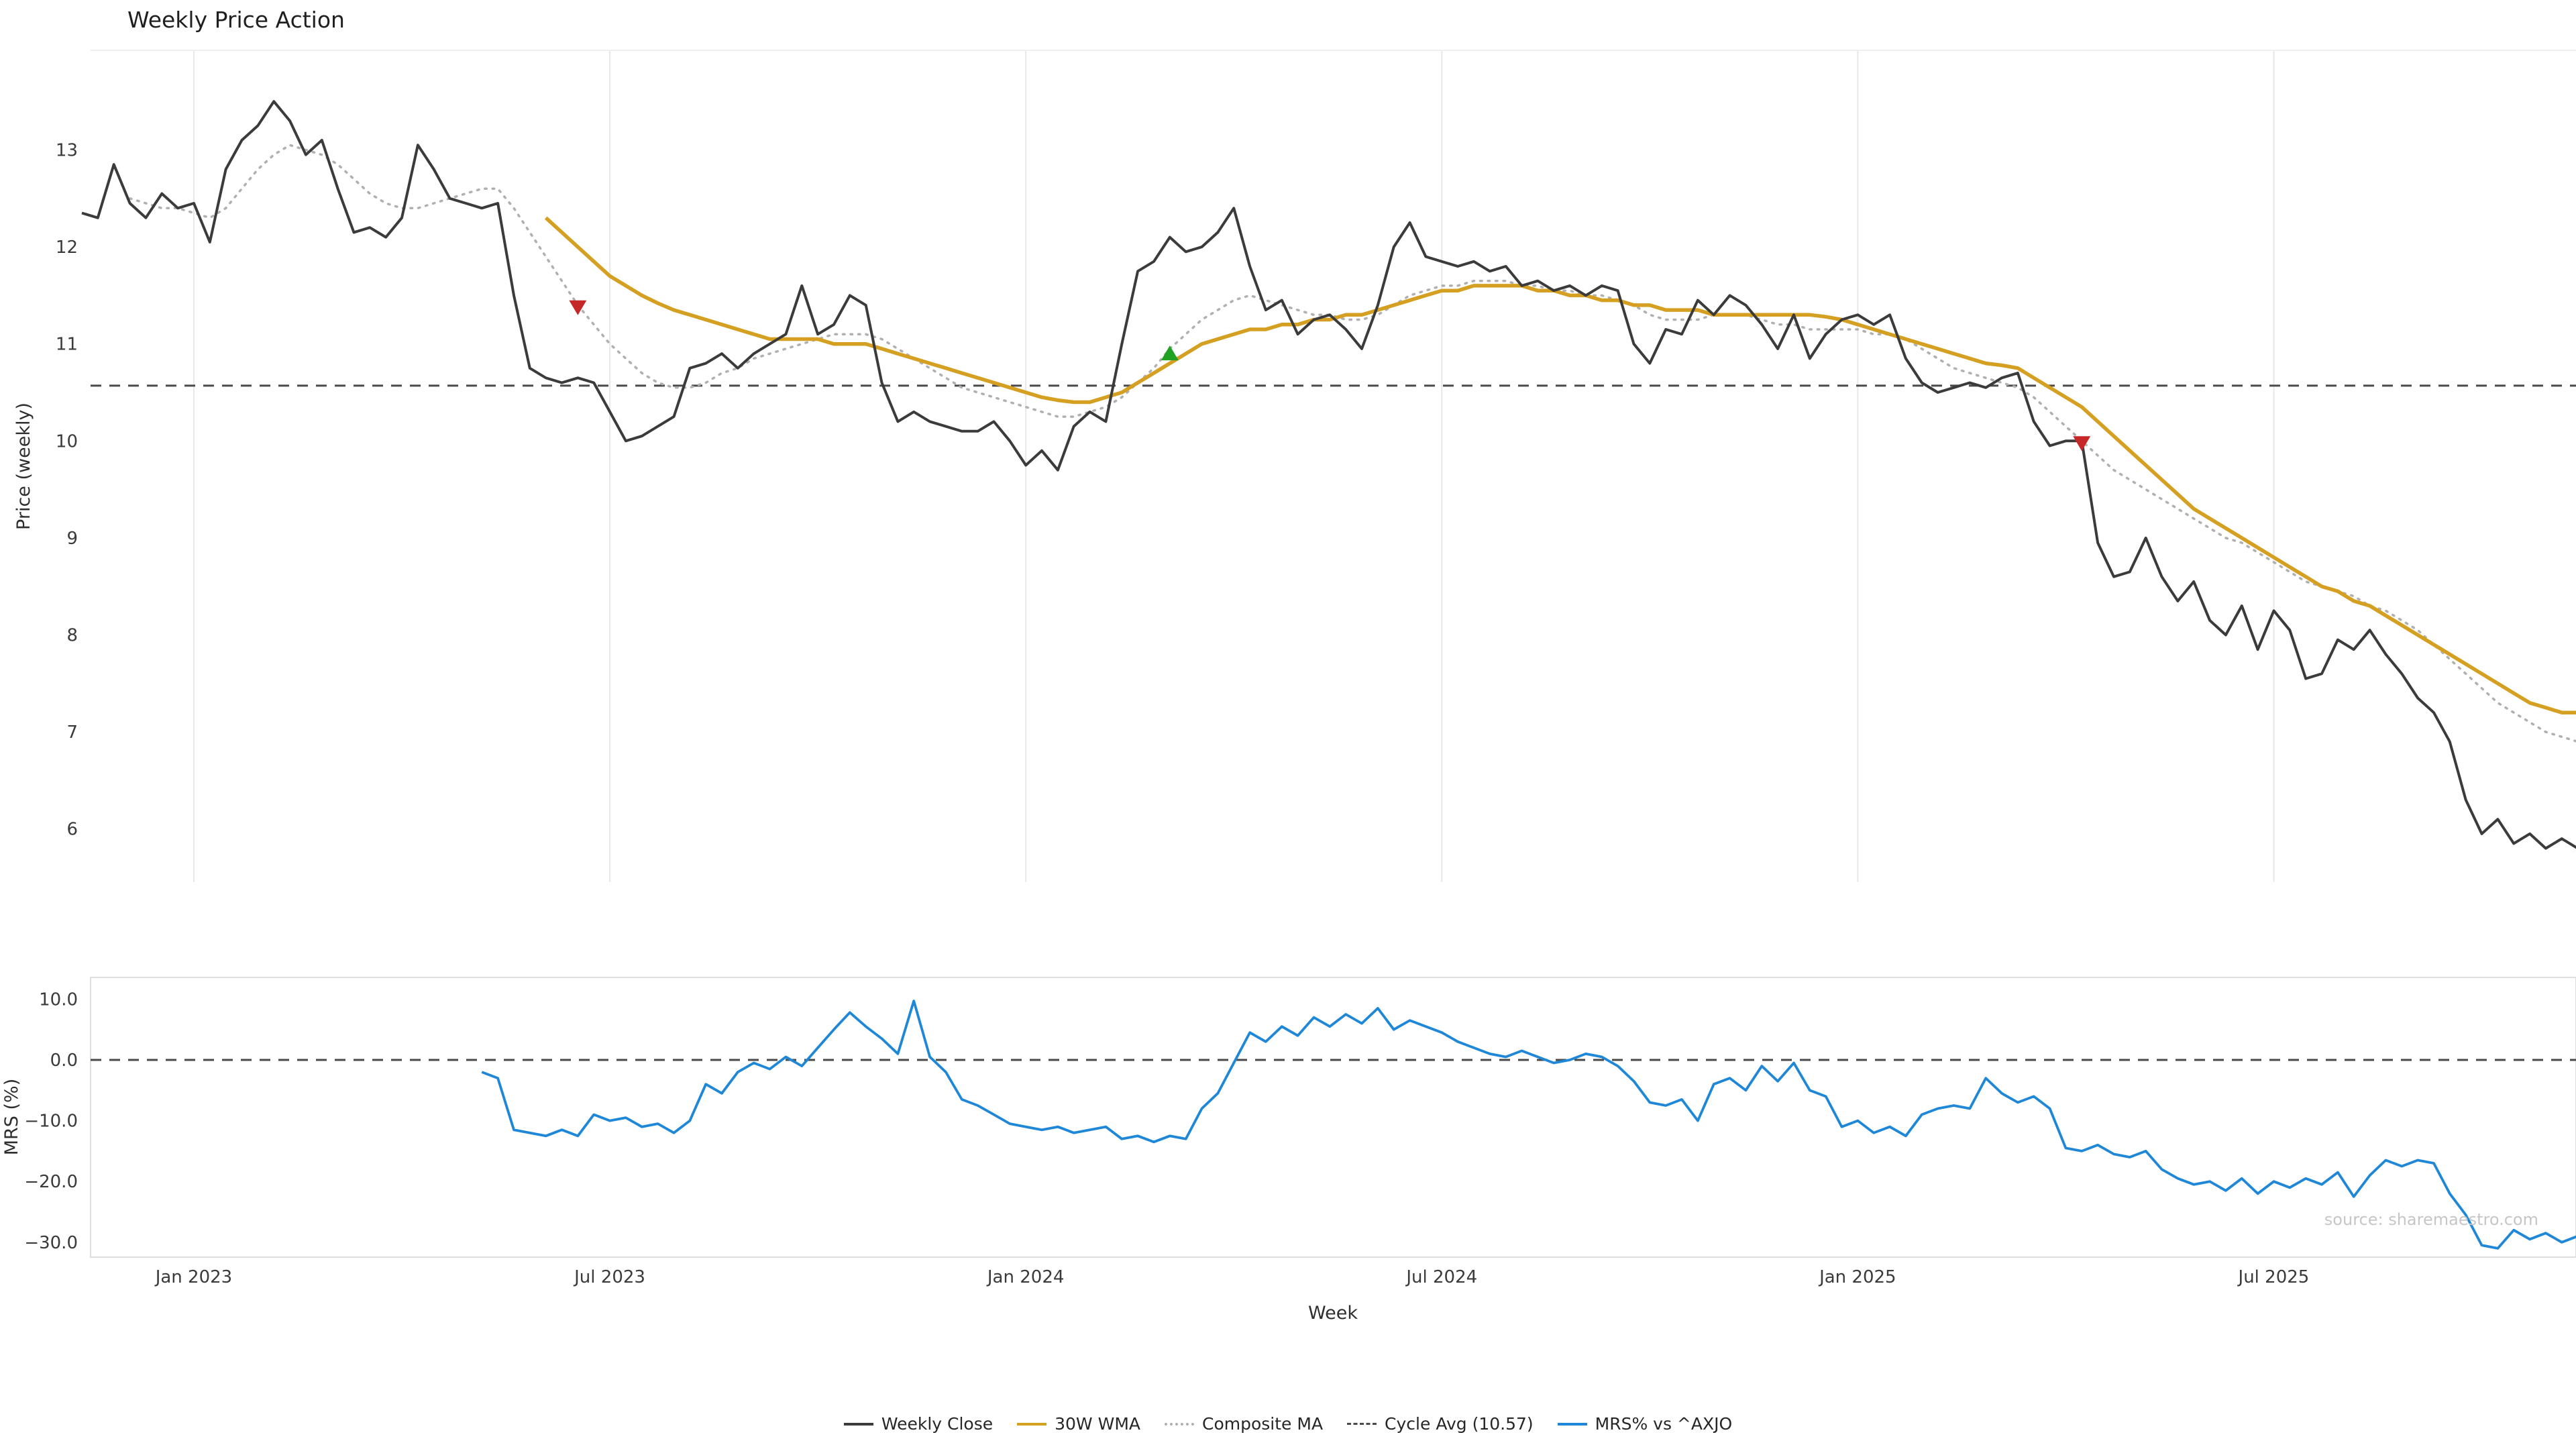 The height and width of the screenshot is (1449, 2576). What do you see at coordinates (2273, 1277) in the screenshot?
I see `x-tick-label: Jul 2025` at bounding box center [2273, 1277].